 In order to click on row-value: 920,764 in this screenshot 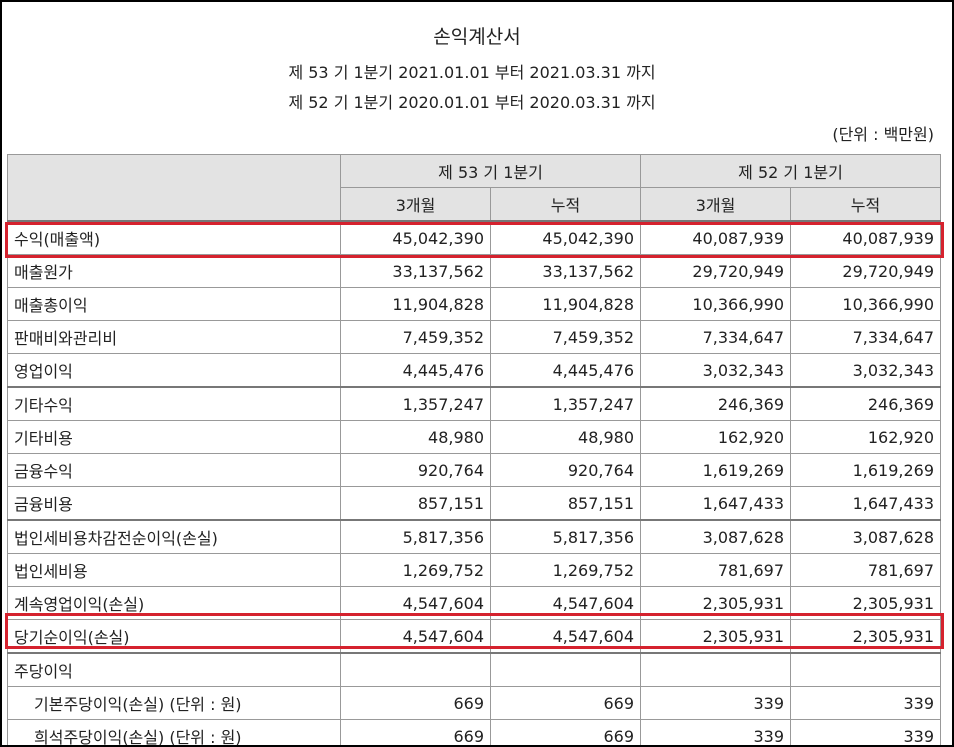, I will do `click(565, 470)`.